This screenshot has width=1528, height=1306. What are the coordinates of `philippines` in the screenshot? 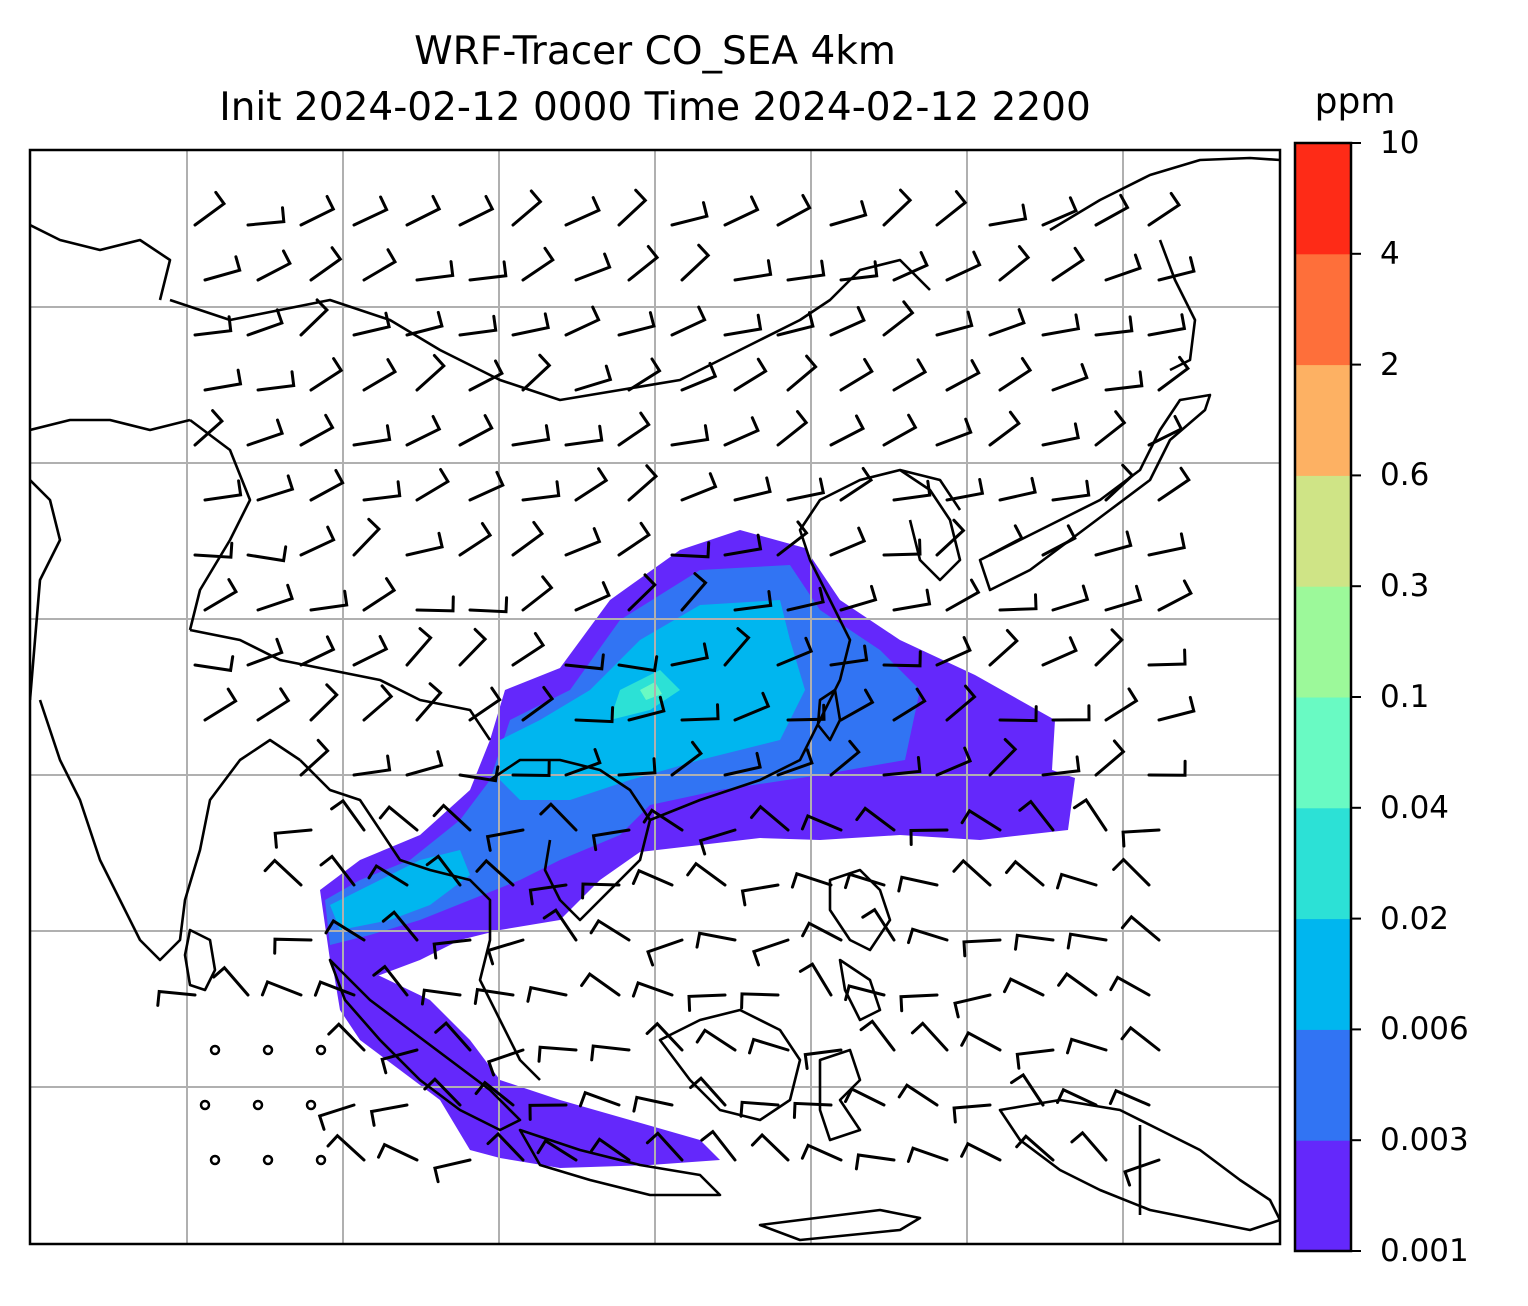 It's located at (860, 945).